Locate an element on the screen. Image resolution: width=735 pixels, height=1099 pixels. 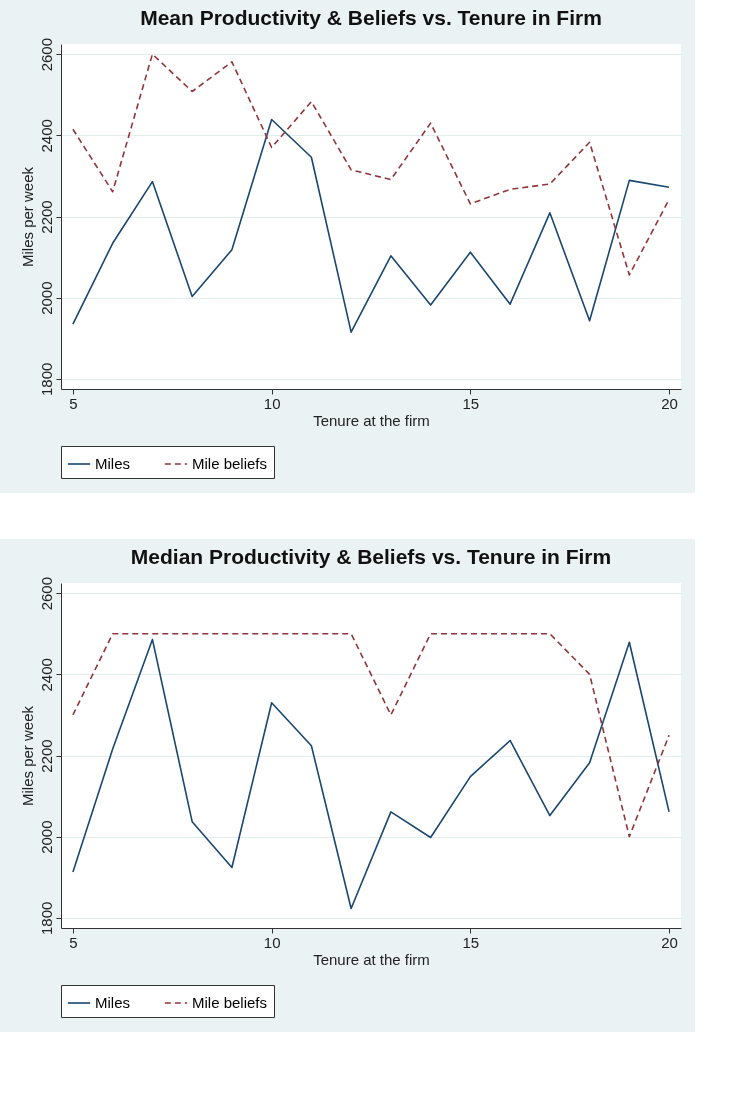
chart-title: Median Productivity & Beliefs vs. Tenure in Firm is located at coordinates (371, 557).